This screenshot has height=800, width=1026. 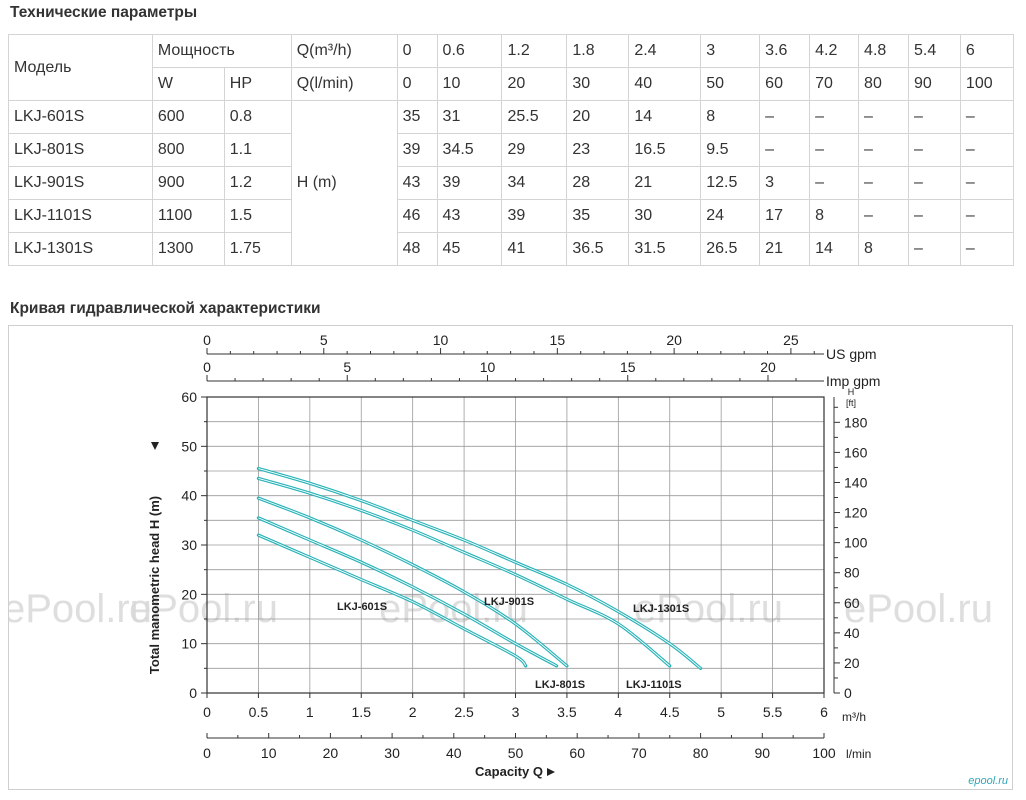 I want to click on series-label: LKJ-901S, so click(x=509, y=602).